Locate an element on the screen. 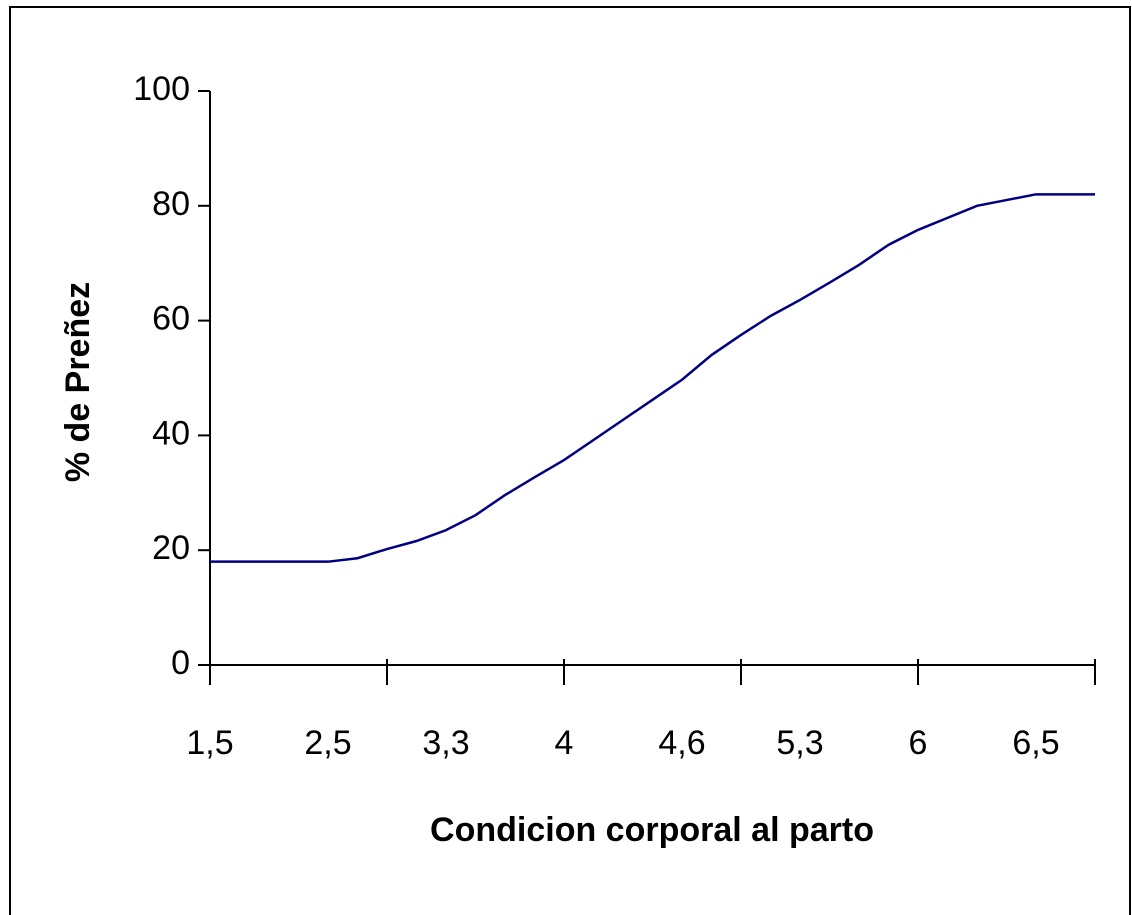 The width and height of the screenshot is (1132, 915). x-tick-label: 1,5 is located at coordinates (209, 743).